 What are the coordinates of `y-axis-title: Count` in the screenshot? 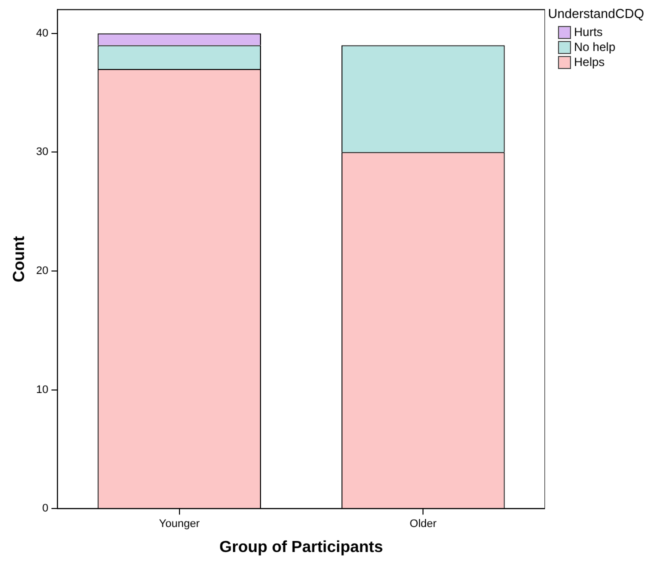 It's located at (19, 258).